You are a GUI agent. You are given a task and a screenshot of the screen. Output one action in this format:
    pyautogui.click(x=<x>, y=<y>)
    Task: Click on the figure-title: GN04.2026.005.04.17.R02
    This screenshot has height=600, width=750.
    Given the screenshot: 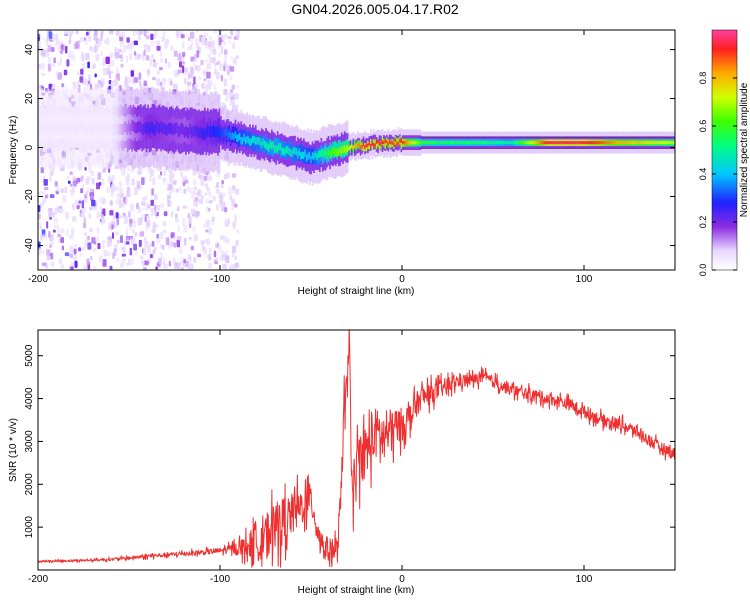 What is the action you would take?
    pyautogui.click(x=375, y=9)
    